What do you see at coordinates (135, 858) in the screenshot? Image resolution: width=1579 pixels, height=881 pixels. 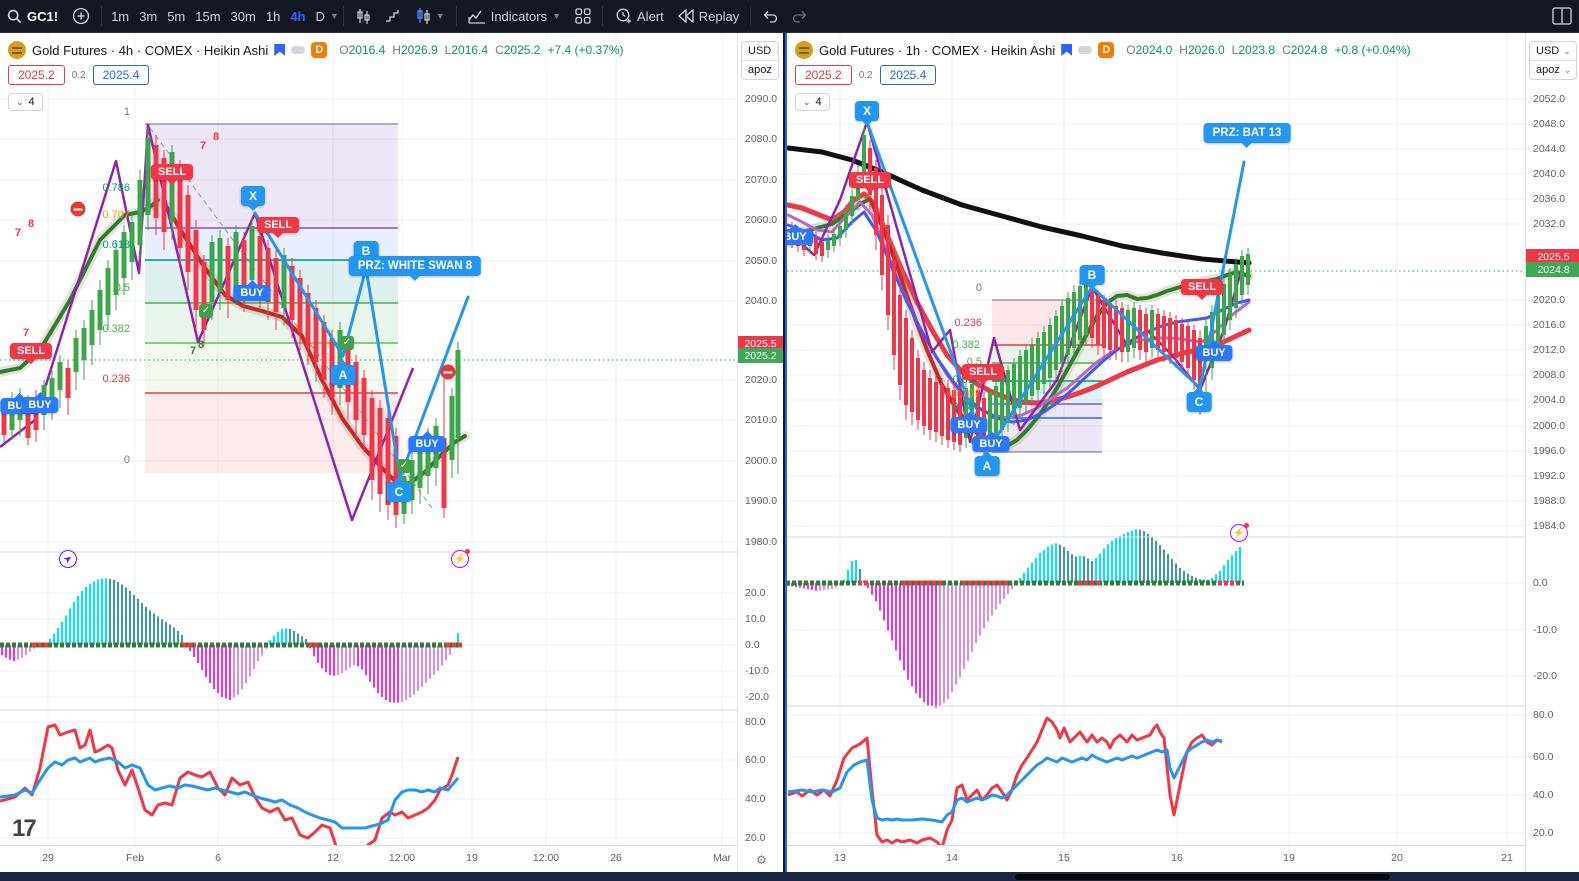 I see `time-axis-label: Feb` at bounding box center [135, 858].